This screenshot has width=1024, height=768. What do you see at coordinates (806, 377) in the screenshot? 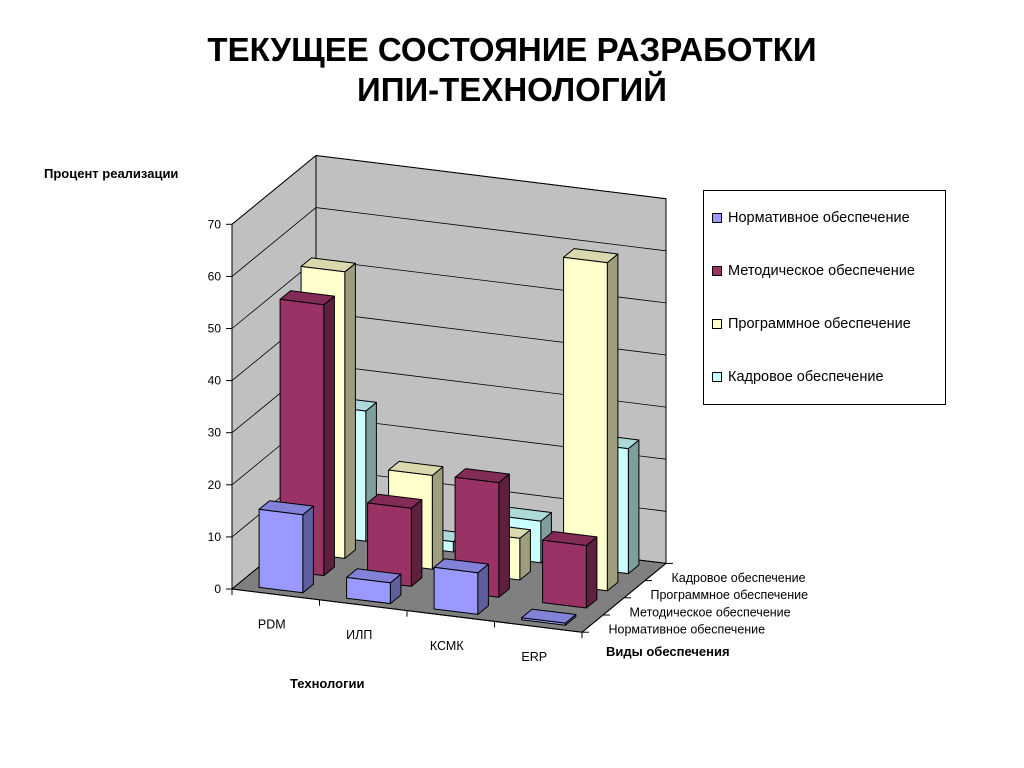
I see `legend-label: Кадровое обеспечение` at bounding box center [806, 377].